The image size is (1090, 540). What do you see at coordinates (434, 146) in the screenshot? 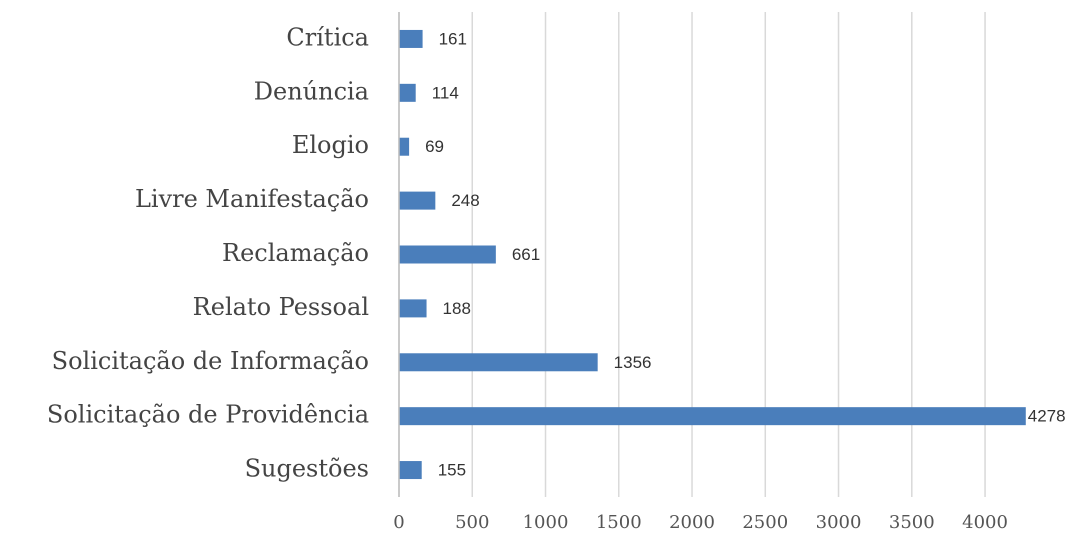
I see `data-label: 69` at bounding box center [434, 146].